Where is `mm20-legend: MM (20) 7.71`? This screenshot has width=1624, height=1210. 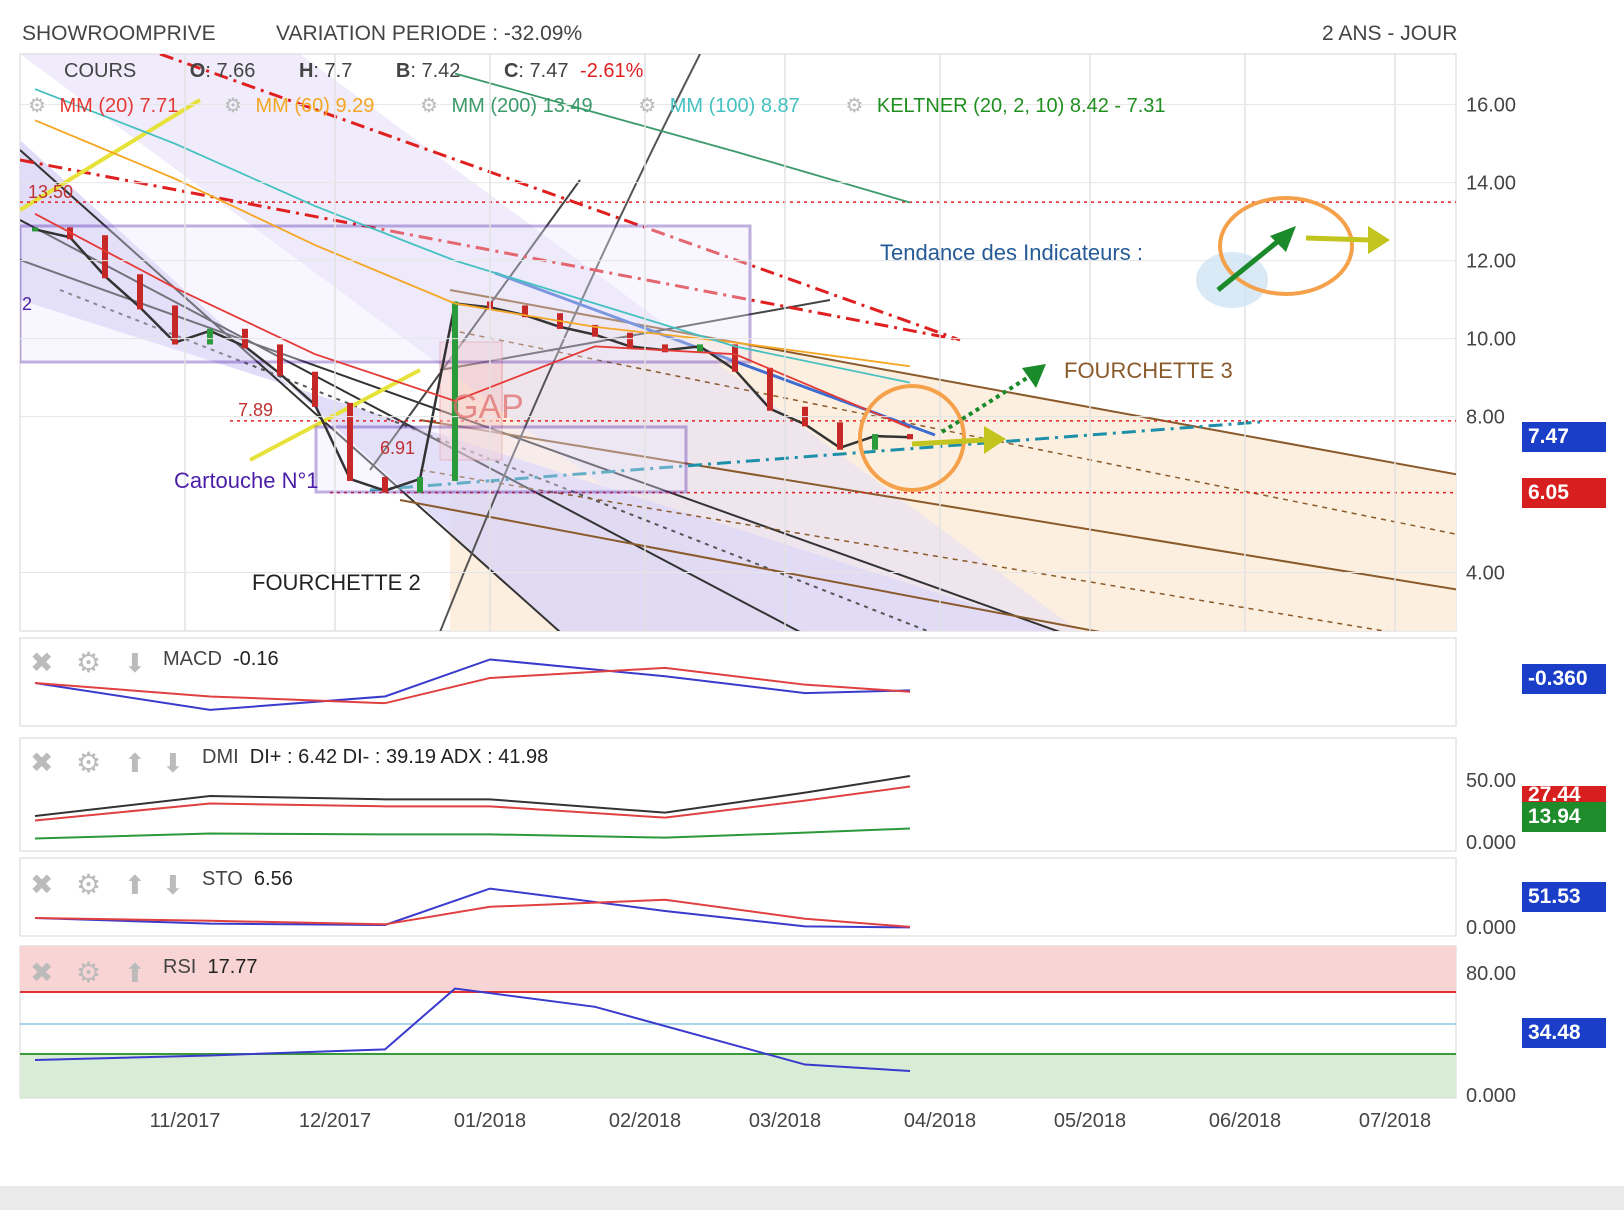
mm20-legend: MM (20) 7.71 is located at coordinates (119, 106).